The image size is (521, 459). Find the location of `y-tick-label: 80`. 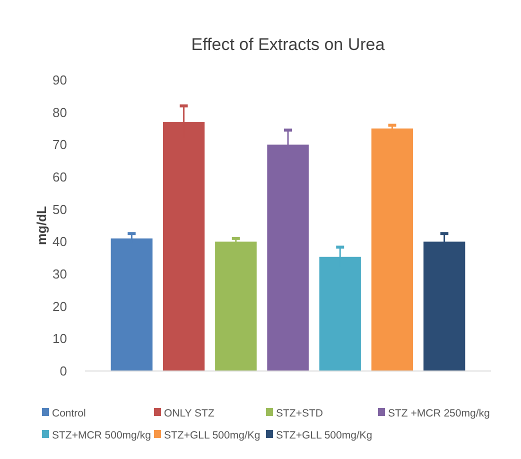

y-tick-label: 80 is located at coordinates (59, 112).